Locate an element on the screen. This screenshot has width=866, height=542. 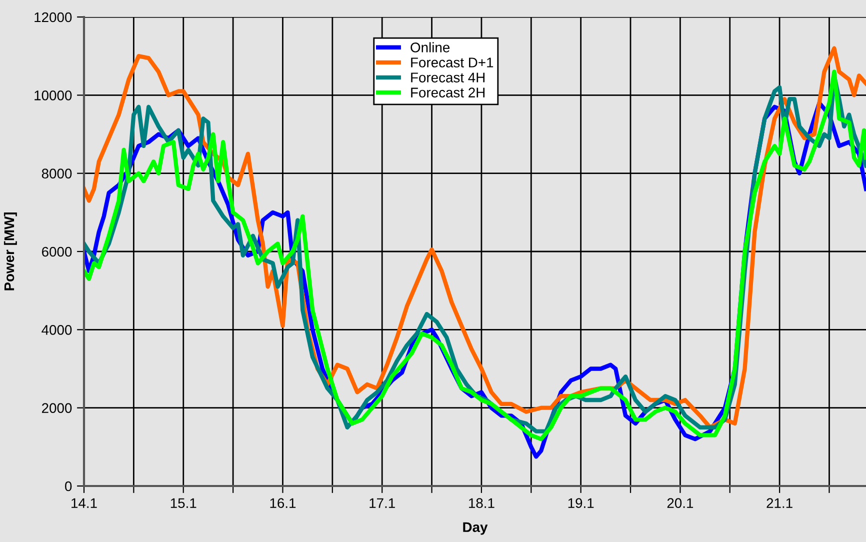
y-tick-label: 10000 is located at coordinates (53, 95).